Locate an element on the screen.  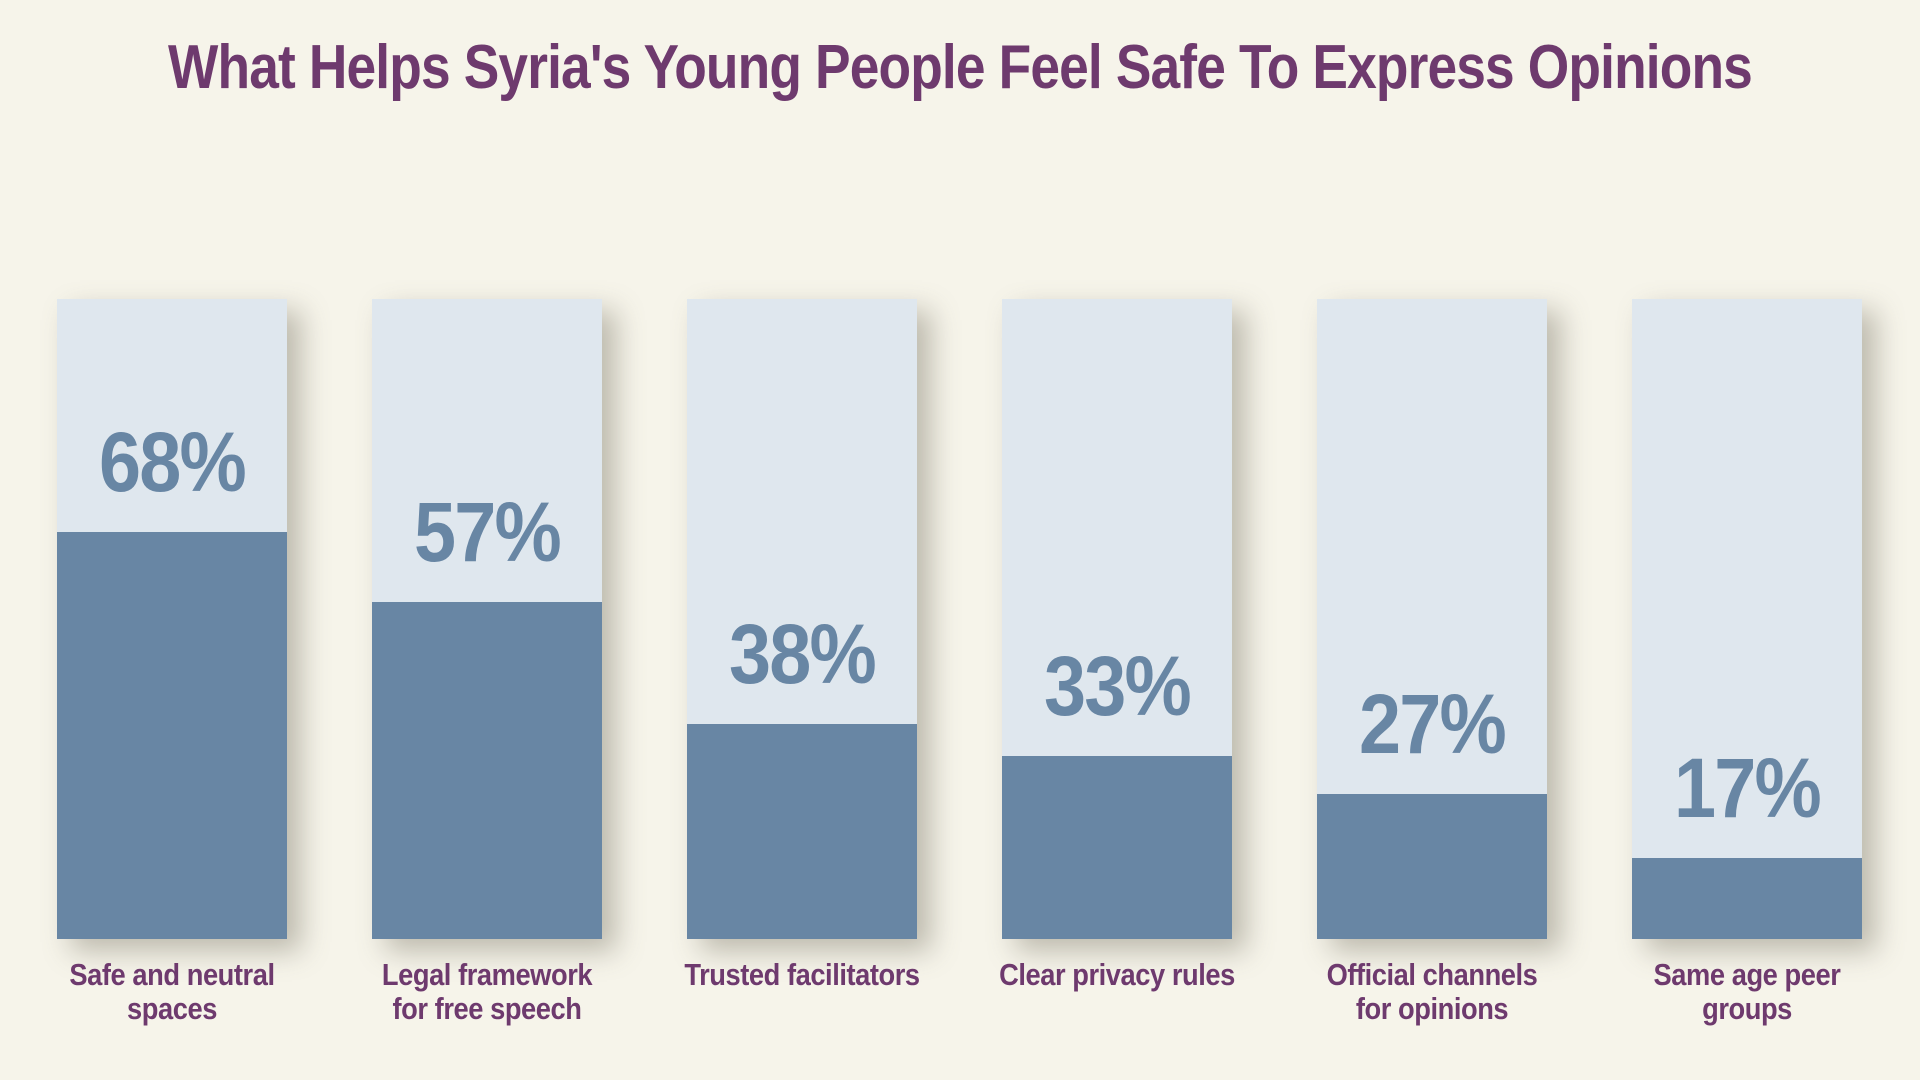
category-label-line: for opinions is located at coordinates (1432, 1008).